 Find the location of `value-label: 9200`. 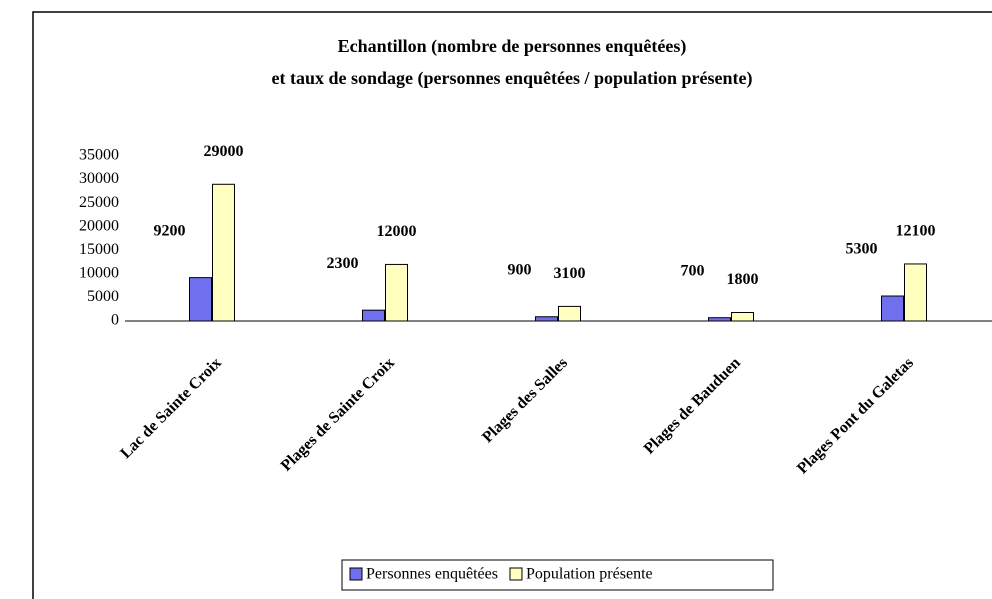

value-label: 9200 is located at coordinates (170, 230).